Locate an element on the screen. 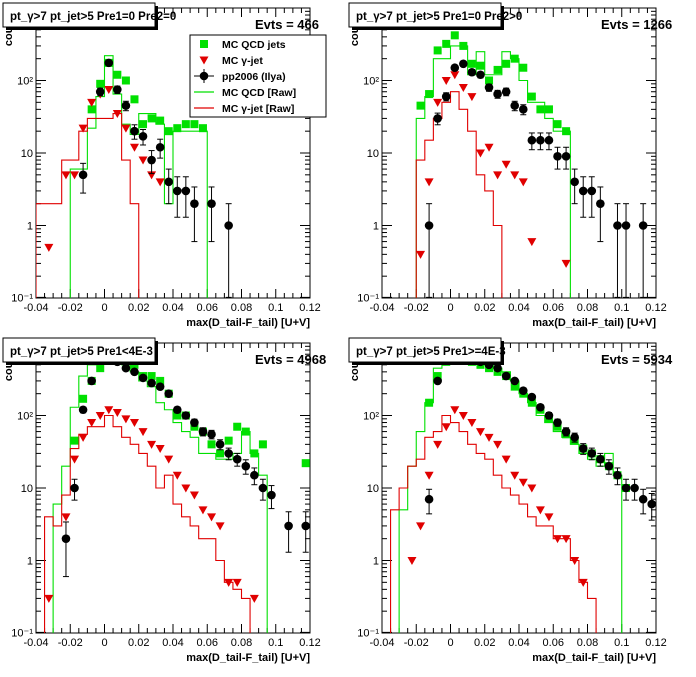 The image size is (696, 677). y-tick-label: 1 is located at coordinates (30, 227).